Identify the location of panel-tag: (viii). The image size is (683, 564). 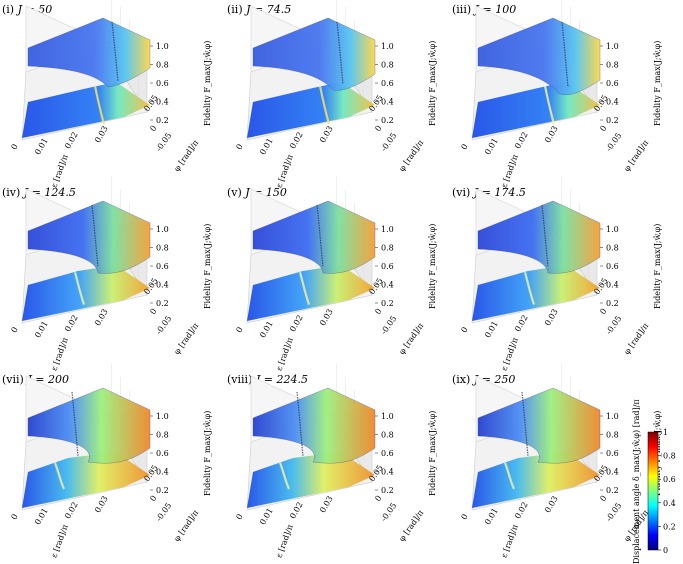
(241, 379).